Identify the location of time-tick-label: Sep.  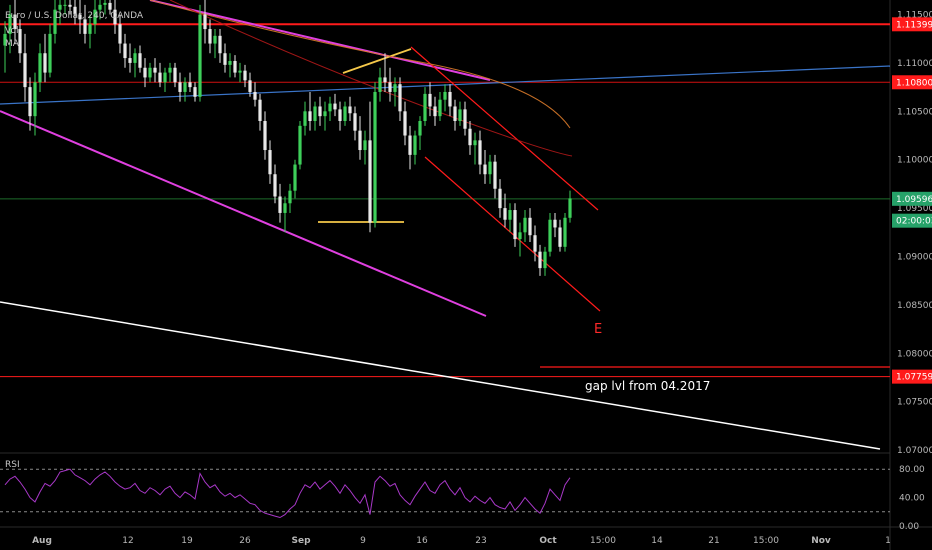
(301, 541).